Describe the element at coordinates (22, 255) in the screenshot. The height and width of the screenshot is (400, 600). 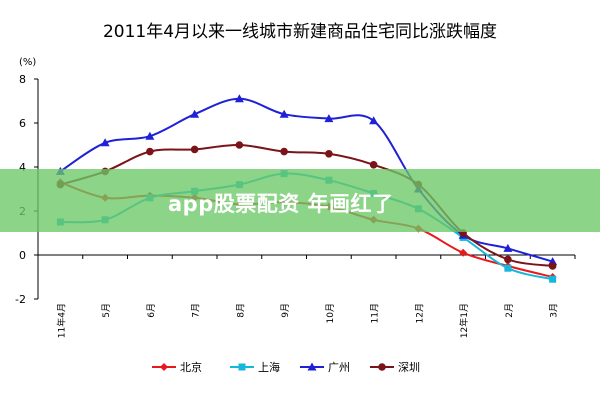
I see `y-tick-label: 0` at that location.